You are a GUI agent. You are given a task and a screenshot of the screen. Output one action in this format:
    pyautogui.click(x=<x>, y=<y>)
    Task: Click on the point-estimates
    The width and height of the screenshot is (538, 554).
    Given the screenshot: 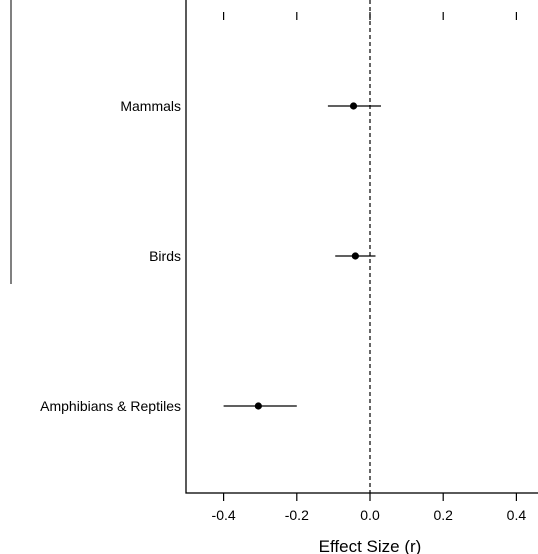 What is the action you would take?
    pyautogui.click(x=306, y=256)
    